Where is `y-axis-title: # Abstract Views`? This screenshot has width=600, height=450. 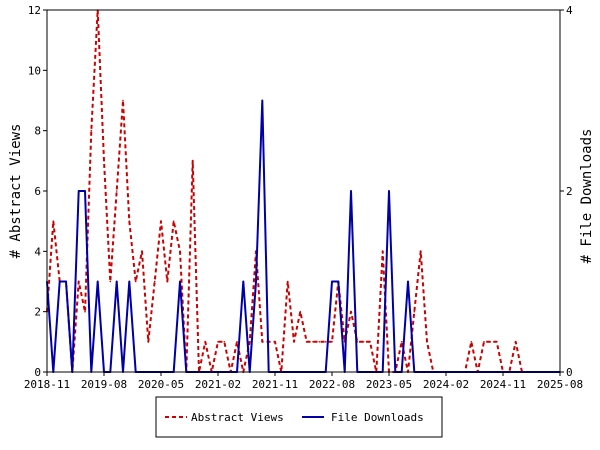 y-axis-title: # Abstract Views is located at coordinates (16, 191).